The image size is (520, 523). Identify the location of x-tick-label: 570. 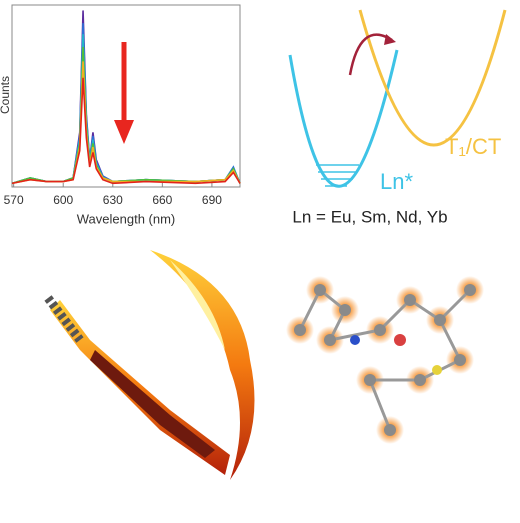
(14, 200).